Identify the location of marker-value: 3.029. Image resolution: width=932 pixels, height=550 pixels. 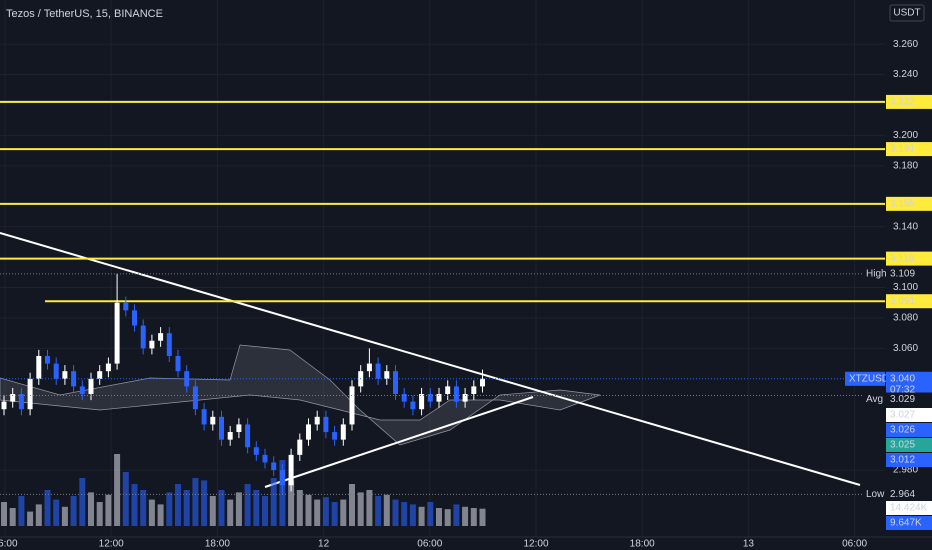
(902, 399).